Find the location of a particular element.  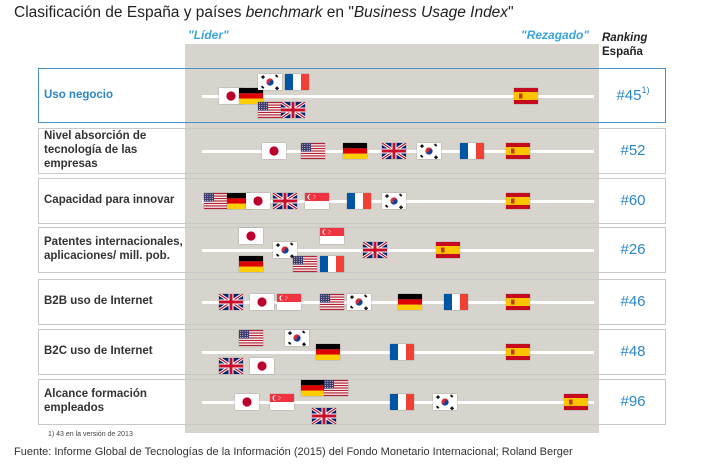

ranking-header: Ranking España is located at coordinates (624, 45).